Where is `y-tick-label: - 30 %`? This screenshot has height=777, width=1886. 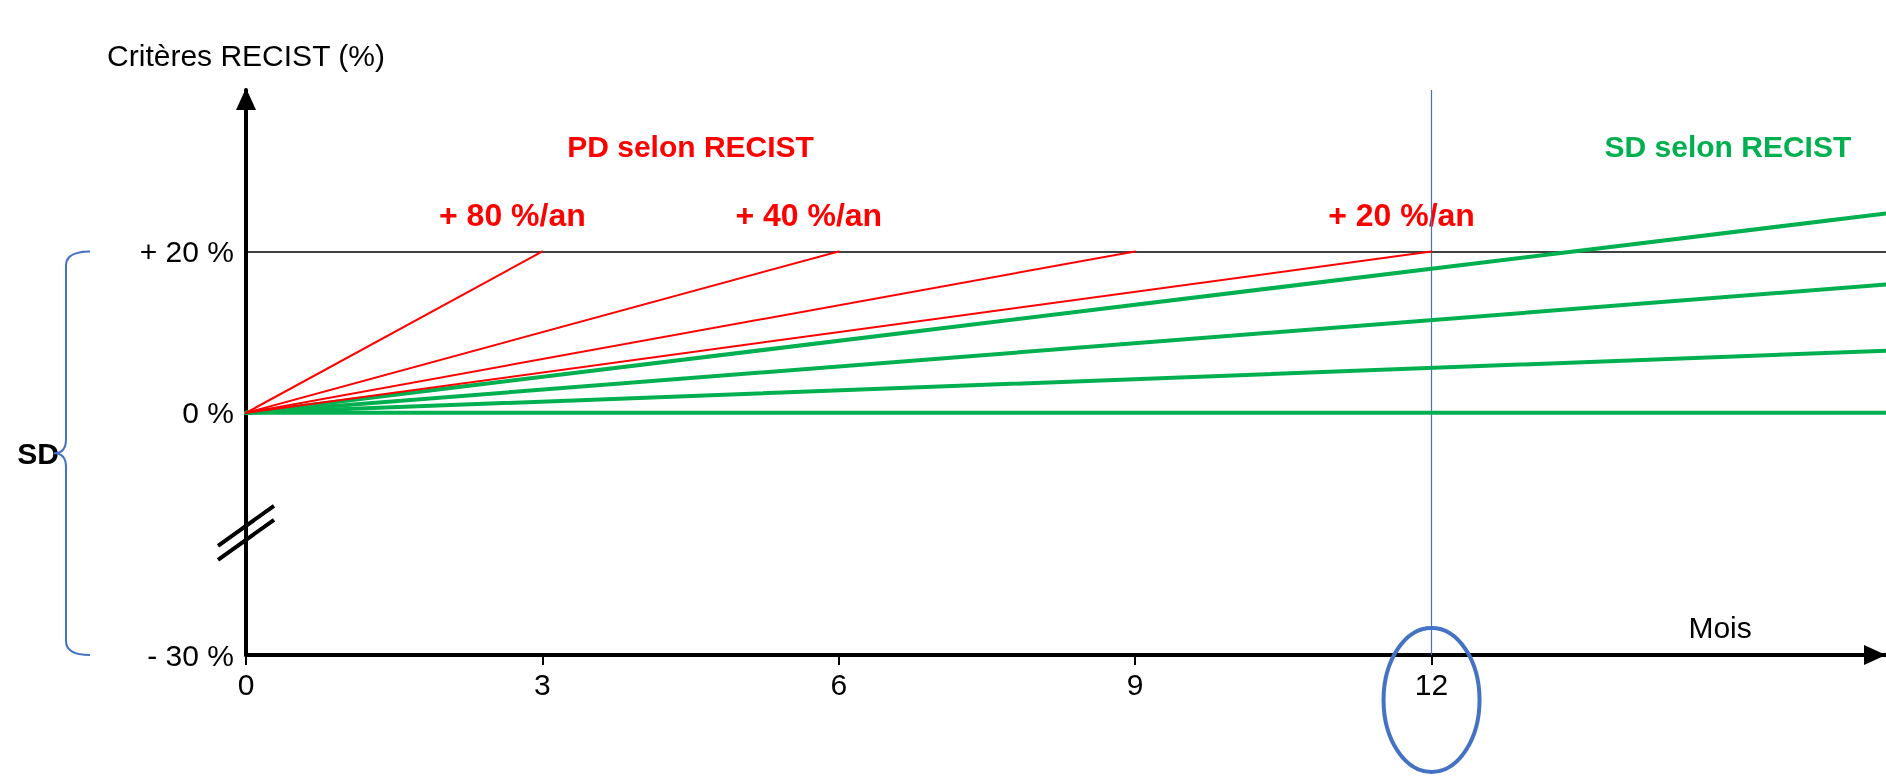
y-tick-label: - 30 % is located at coordinates (190, 655).